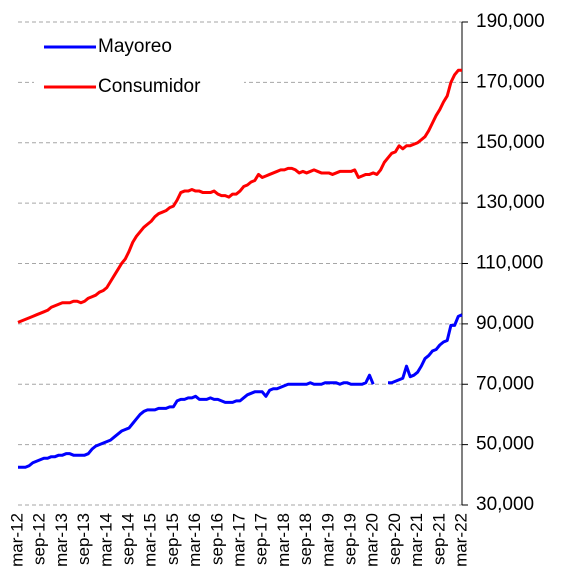  I want to click on legend-box, so click(139, 68).